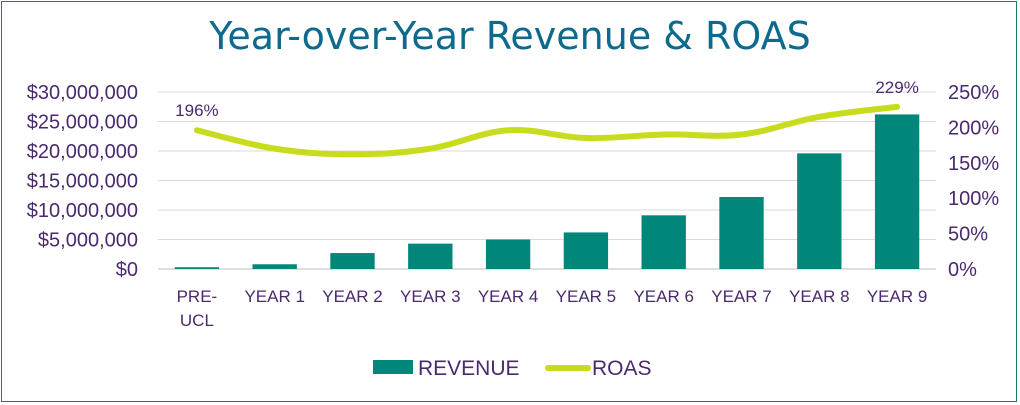 This screenshot has height=405, width=1020. What do you see at coordinates (897, 296) in the screenshot?
I see `x-tick-label: YEAR 9` at bounding box center [897, 296].